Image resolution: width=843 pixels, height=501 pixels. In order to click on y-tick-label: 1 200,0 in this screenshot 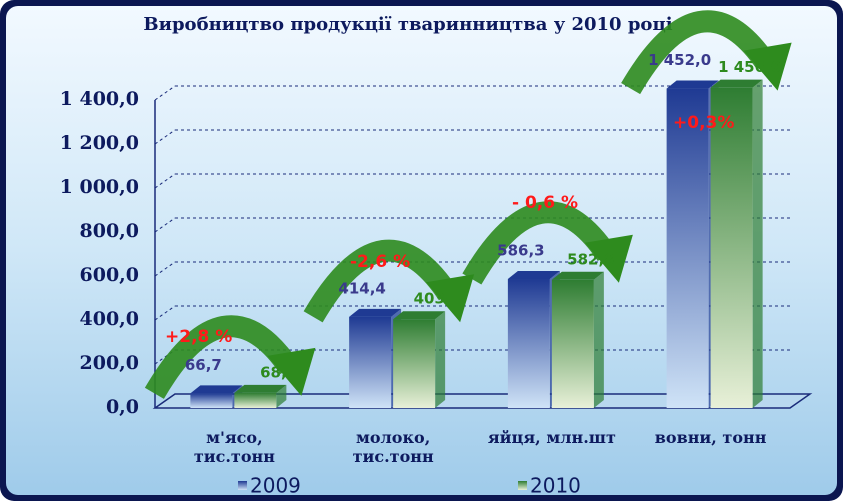, I will do `click(99, 143)`.